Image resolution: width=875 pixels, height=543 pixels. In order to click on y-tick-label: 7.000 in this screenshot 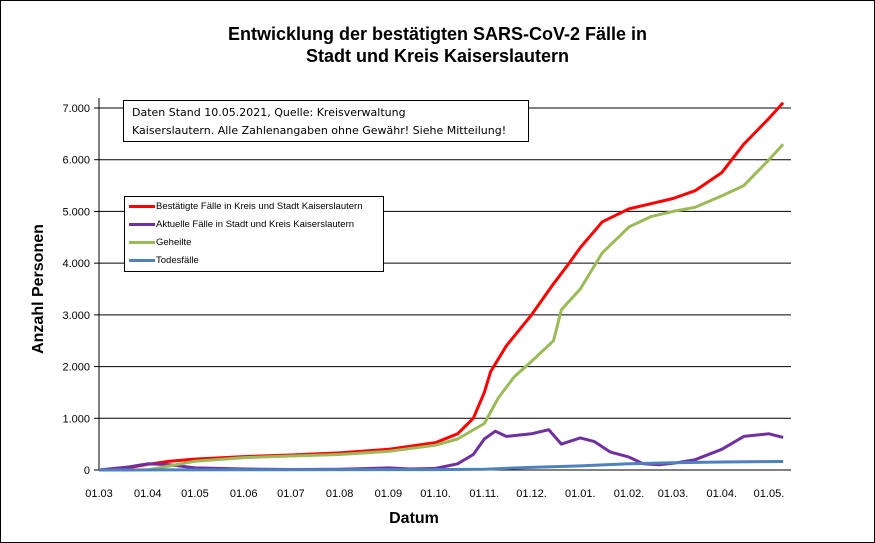, I will do `click(76, 109)`.